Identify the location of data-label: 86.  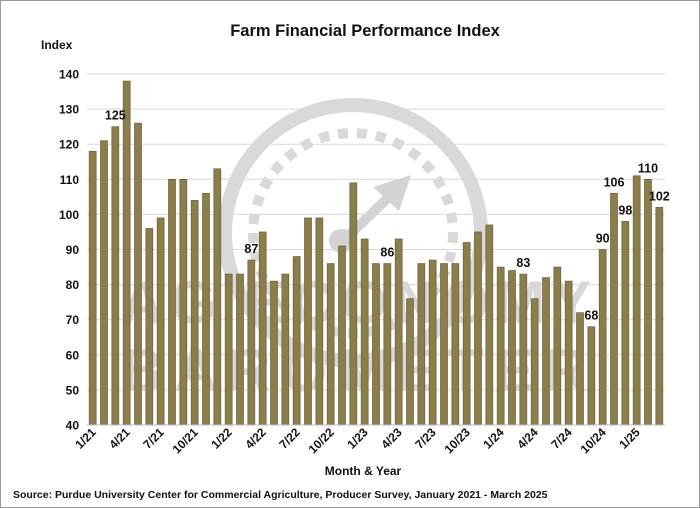
(387, 253).